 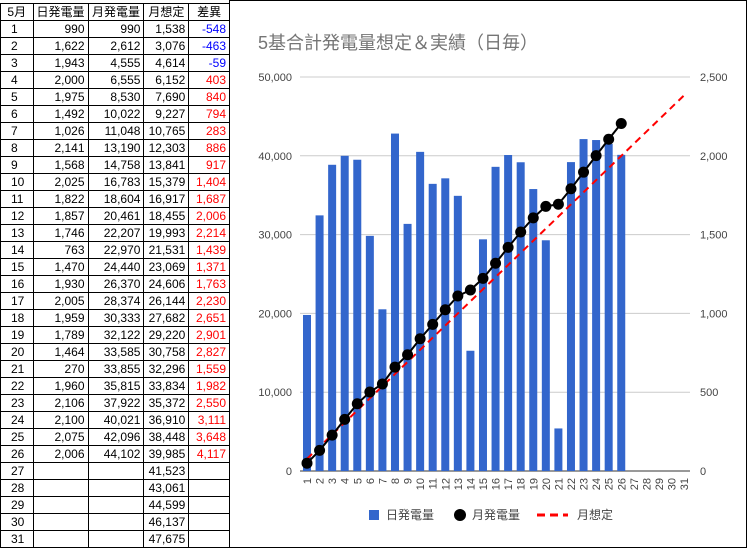 I want to click on estimate-cell: 32,296, so click(x=166, y=369).